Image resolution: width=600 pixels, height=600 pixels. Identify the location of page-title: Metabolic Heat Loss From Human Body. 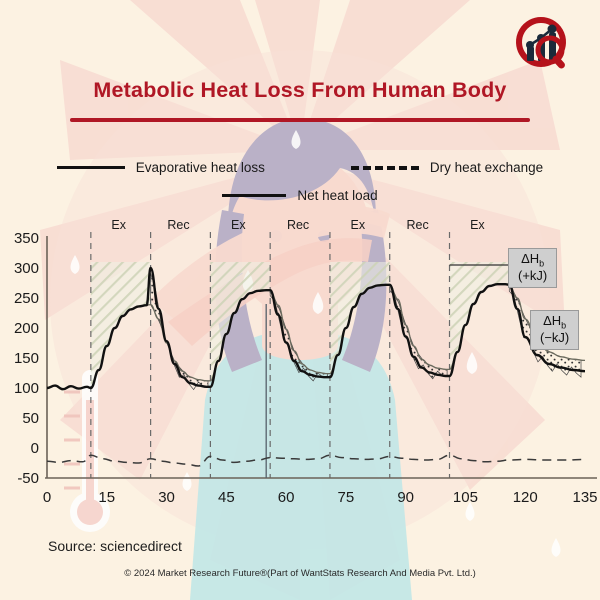
(300, 90).